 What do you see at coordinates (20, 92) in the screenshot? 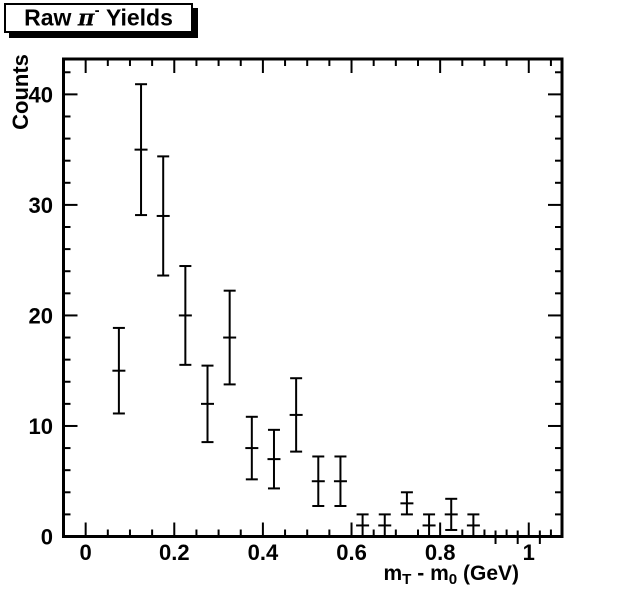
I see `y-axis-title: Counts` at bounding box center [20, 92].